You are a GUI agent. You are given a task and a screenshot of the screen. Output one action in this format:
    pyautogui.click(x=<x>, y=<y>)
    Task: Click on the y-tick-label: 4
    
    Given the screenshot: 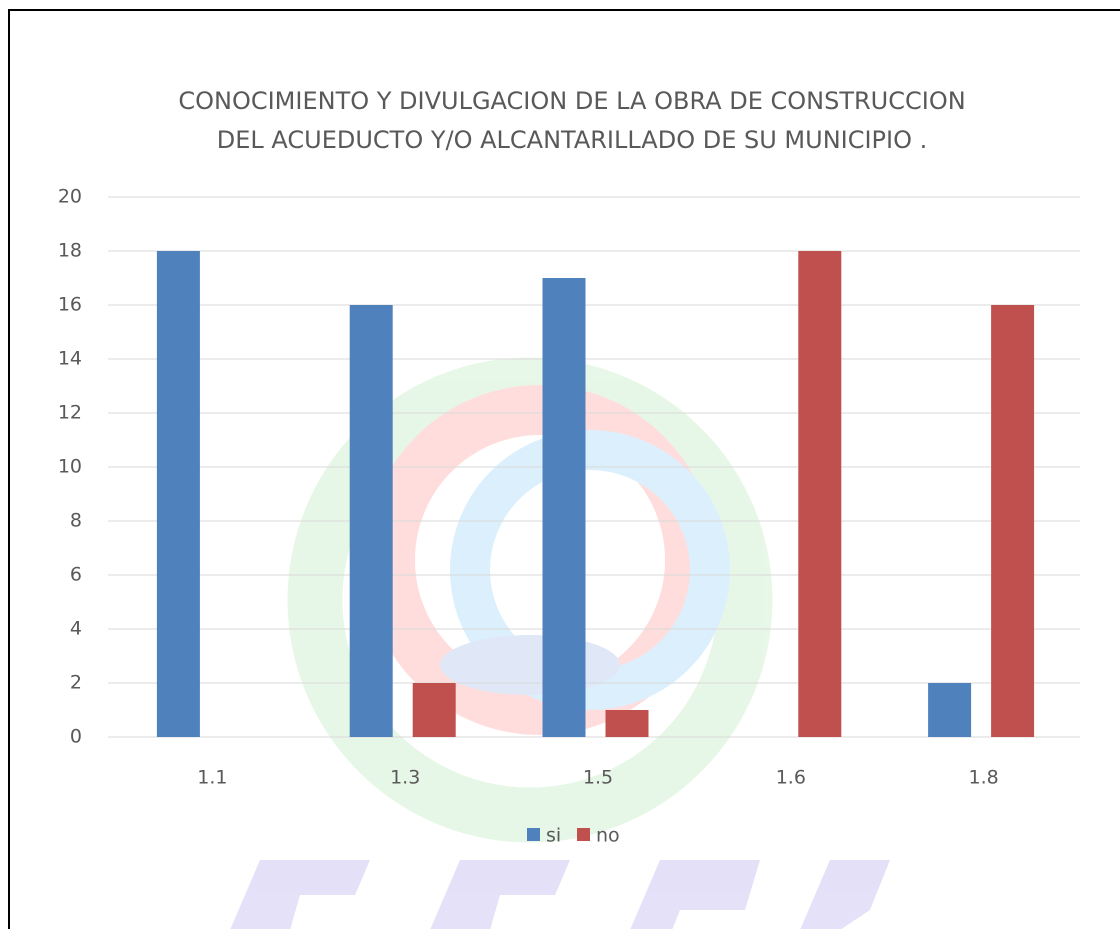 What is the action you would take?
    pyautogui.click(x=76, y=629)
    